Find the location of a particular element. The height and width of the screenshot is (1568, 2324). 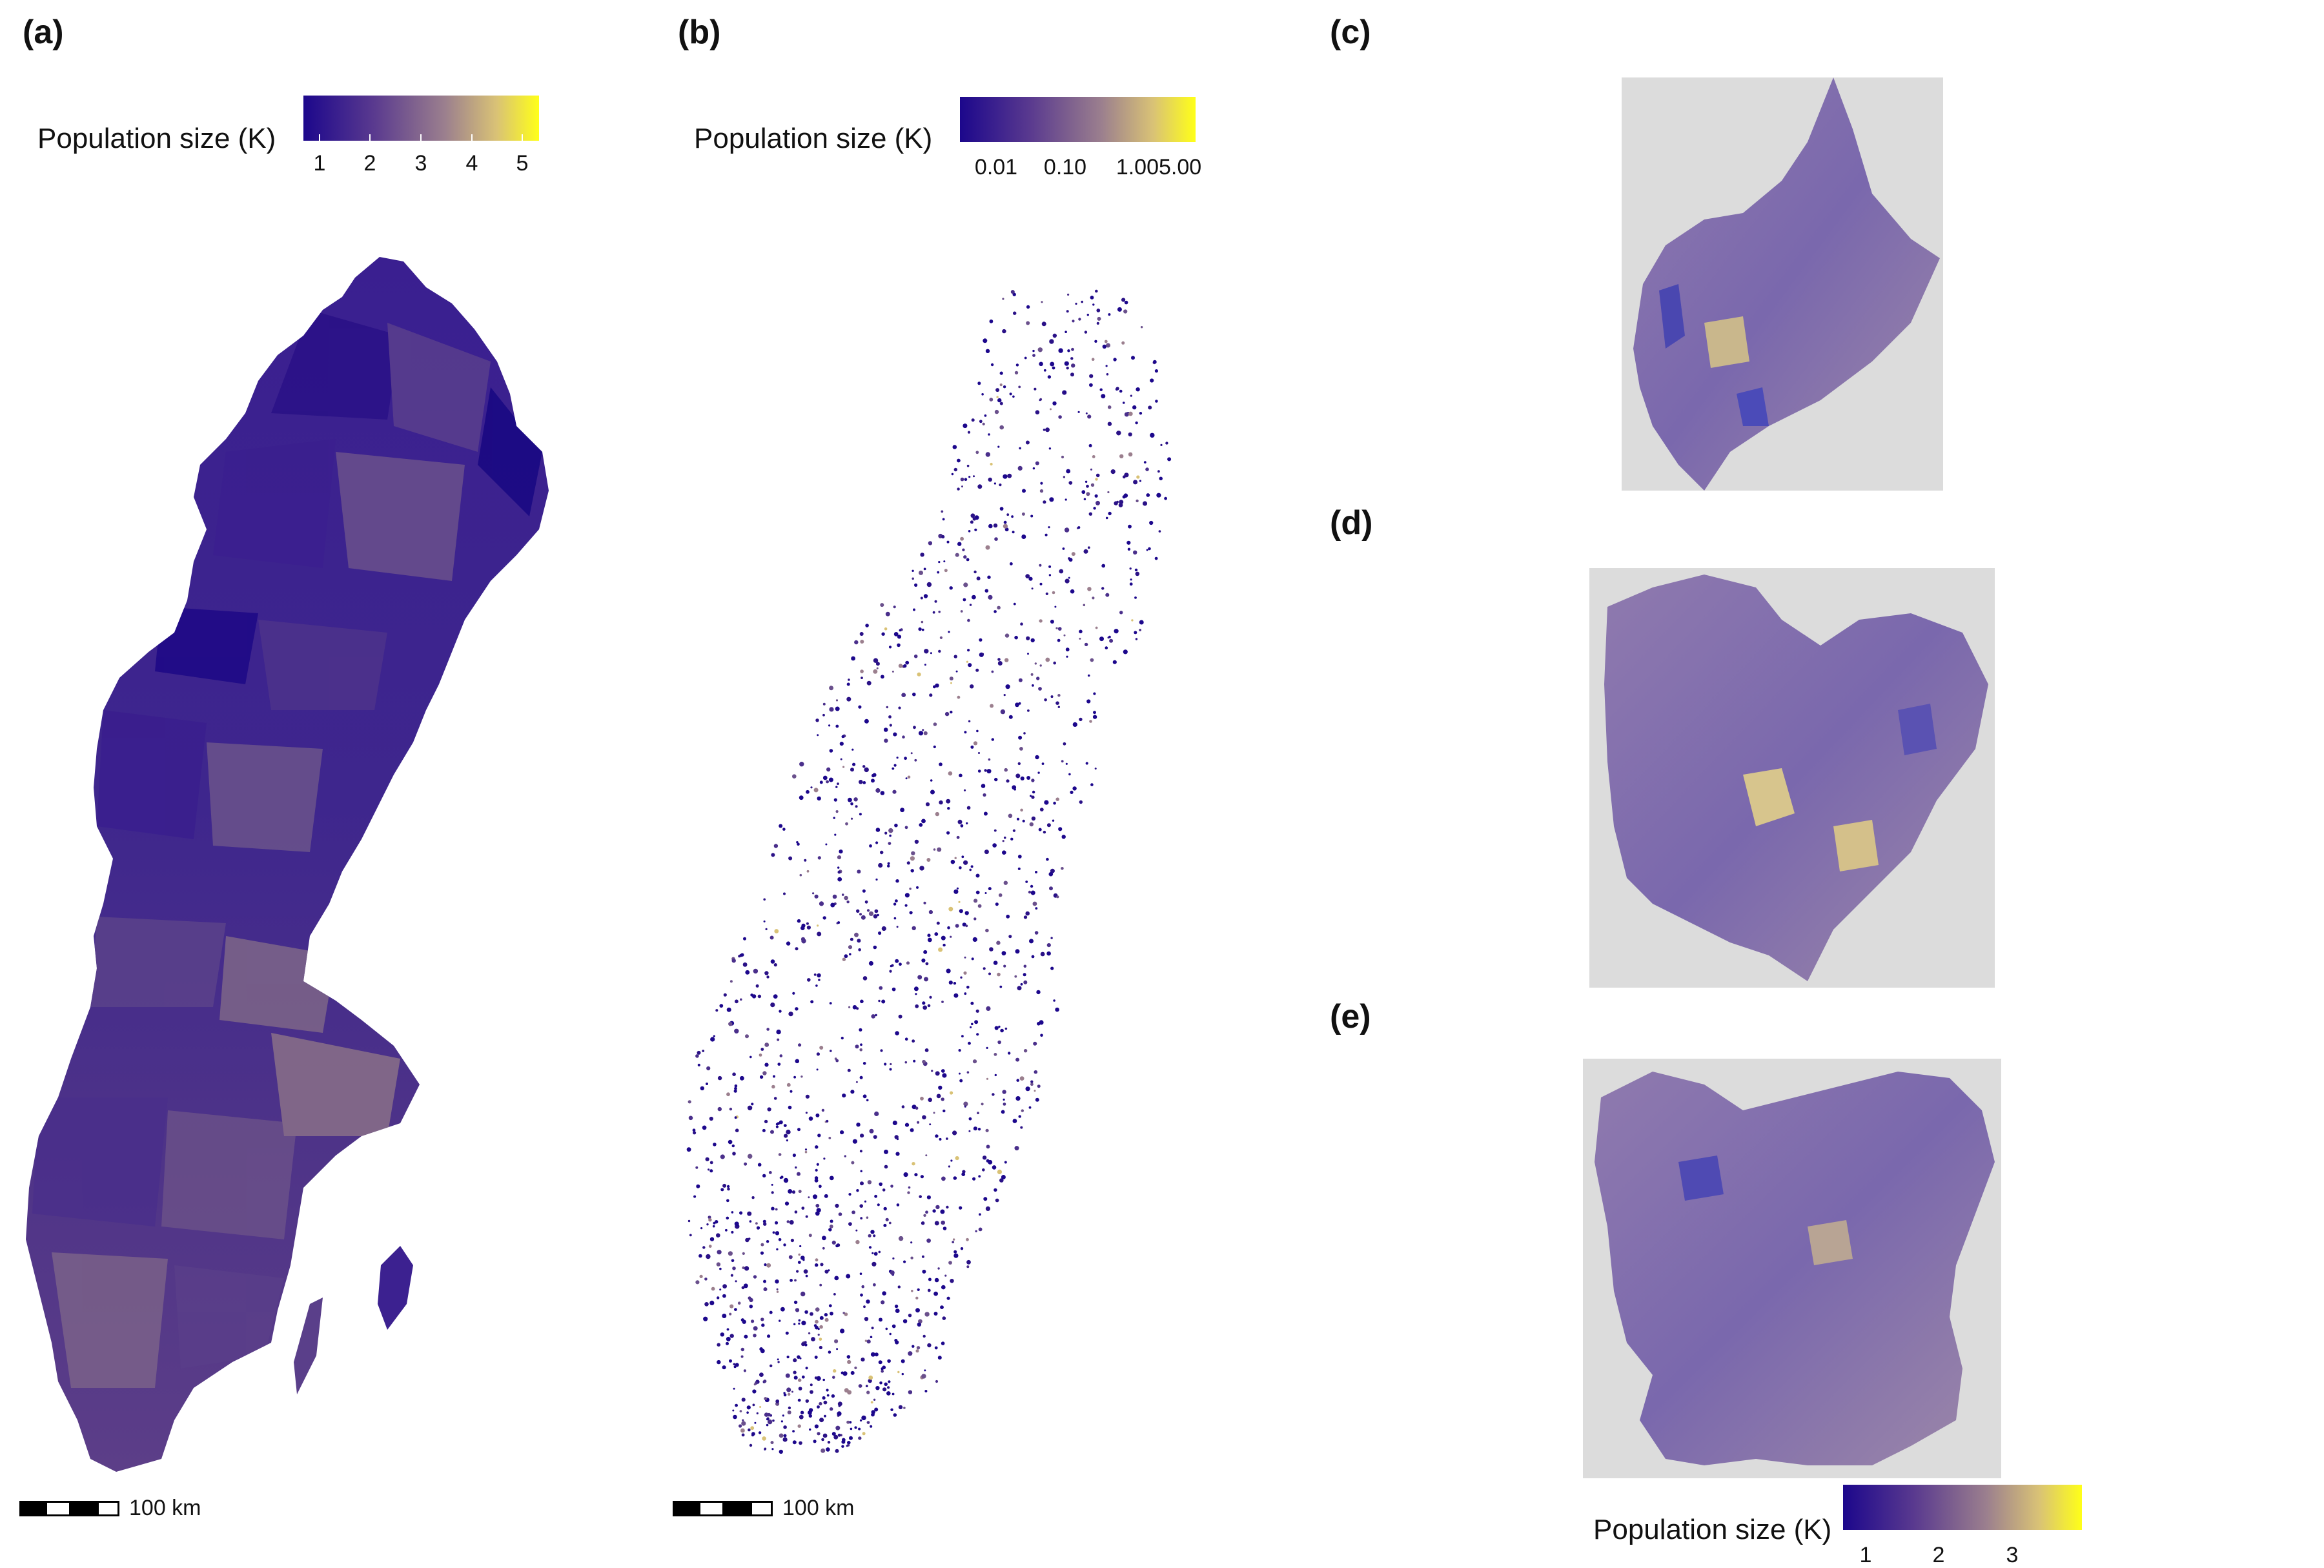

legend-e-title: Population size (K) is located at coordinates (1712, 1529).